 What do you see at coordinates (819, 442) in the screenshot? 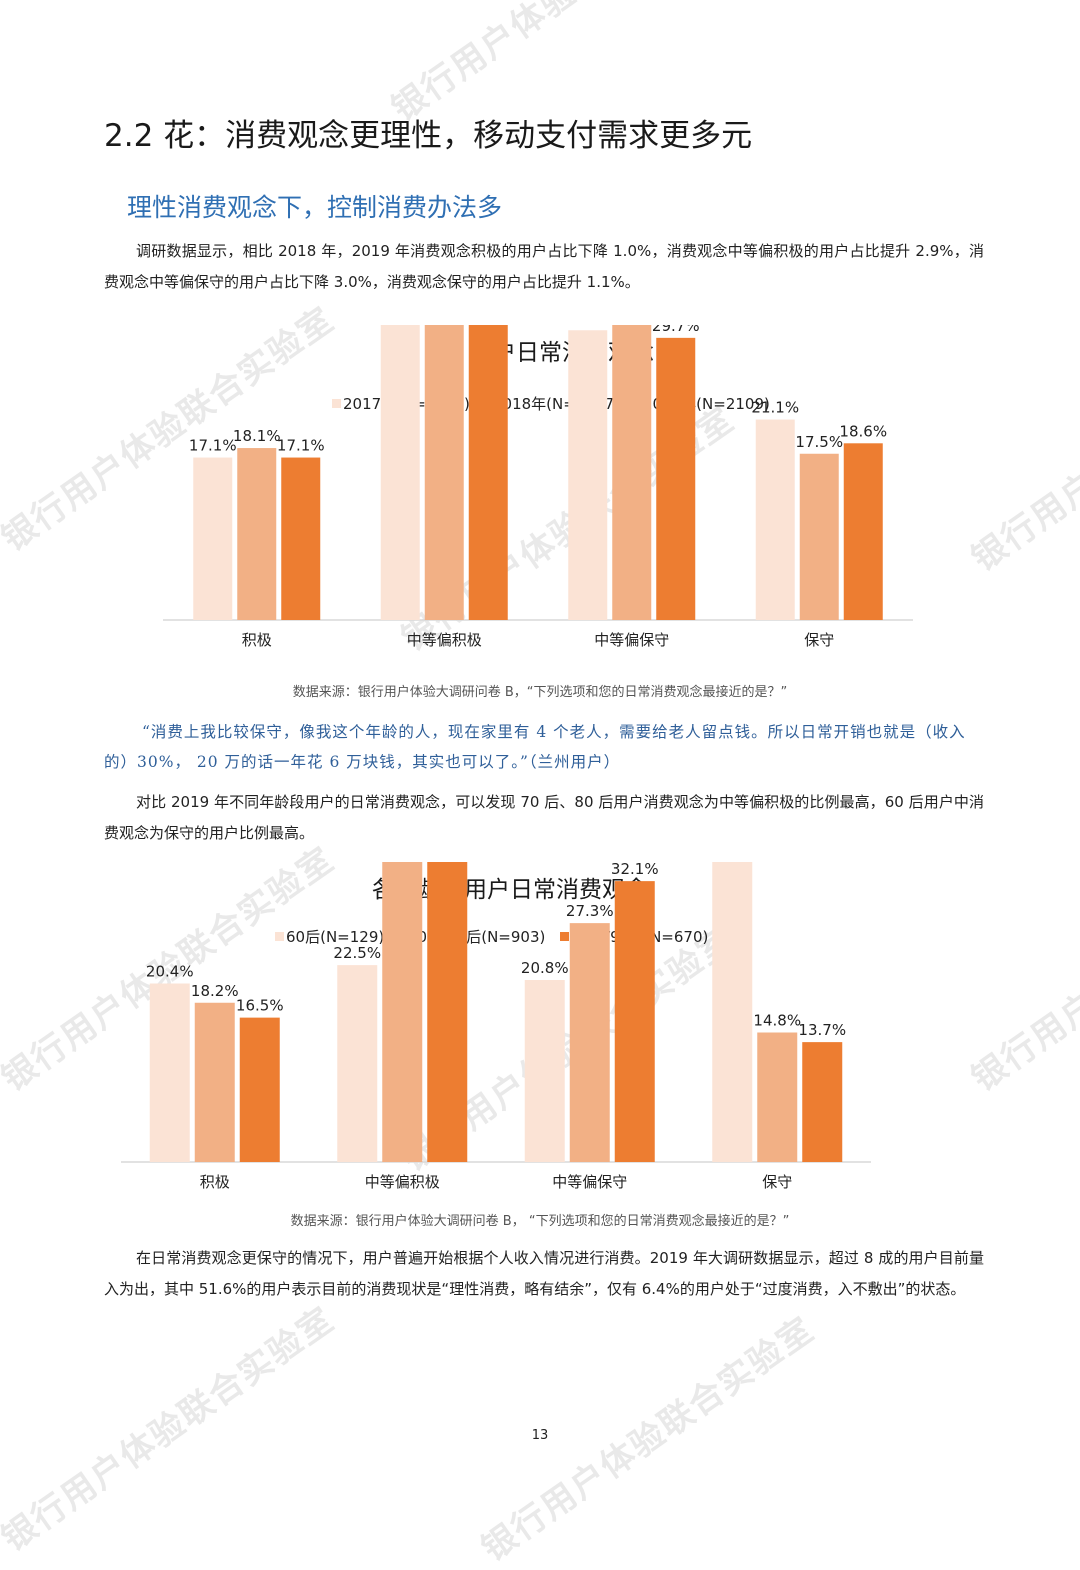
I see `data-label: 17.5%` at bounding box center [819, 442].